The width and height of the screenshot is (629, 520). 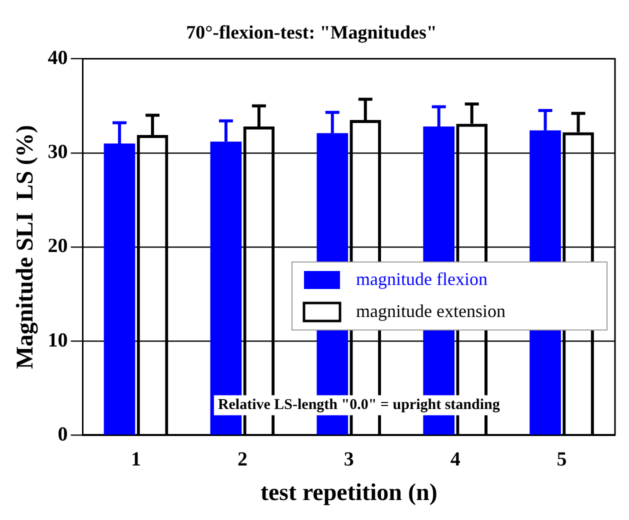 What do you see at coordinates (349, 493) in the screenshot?
I see `x-axis-title: test repetition (n)` at bounding box center [349, 493].